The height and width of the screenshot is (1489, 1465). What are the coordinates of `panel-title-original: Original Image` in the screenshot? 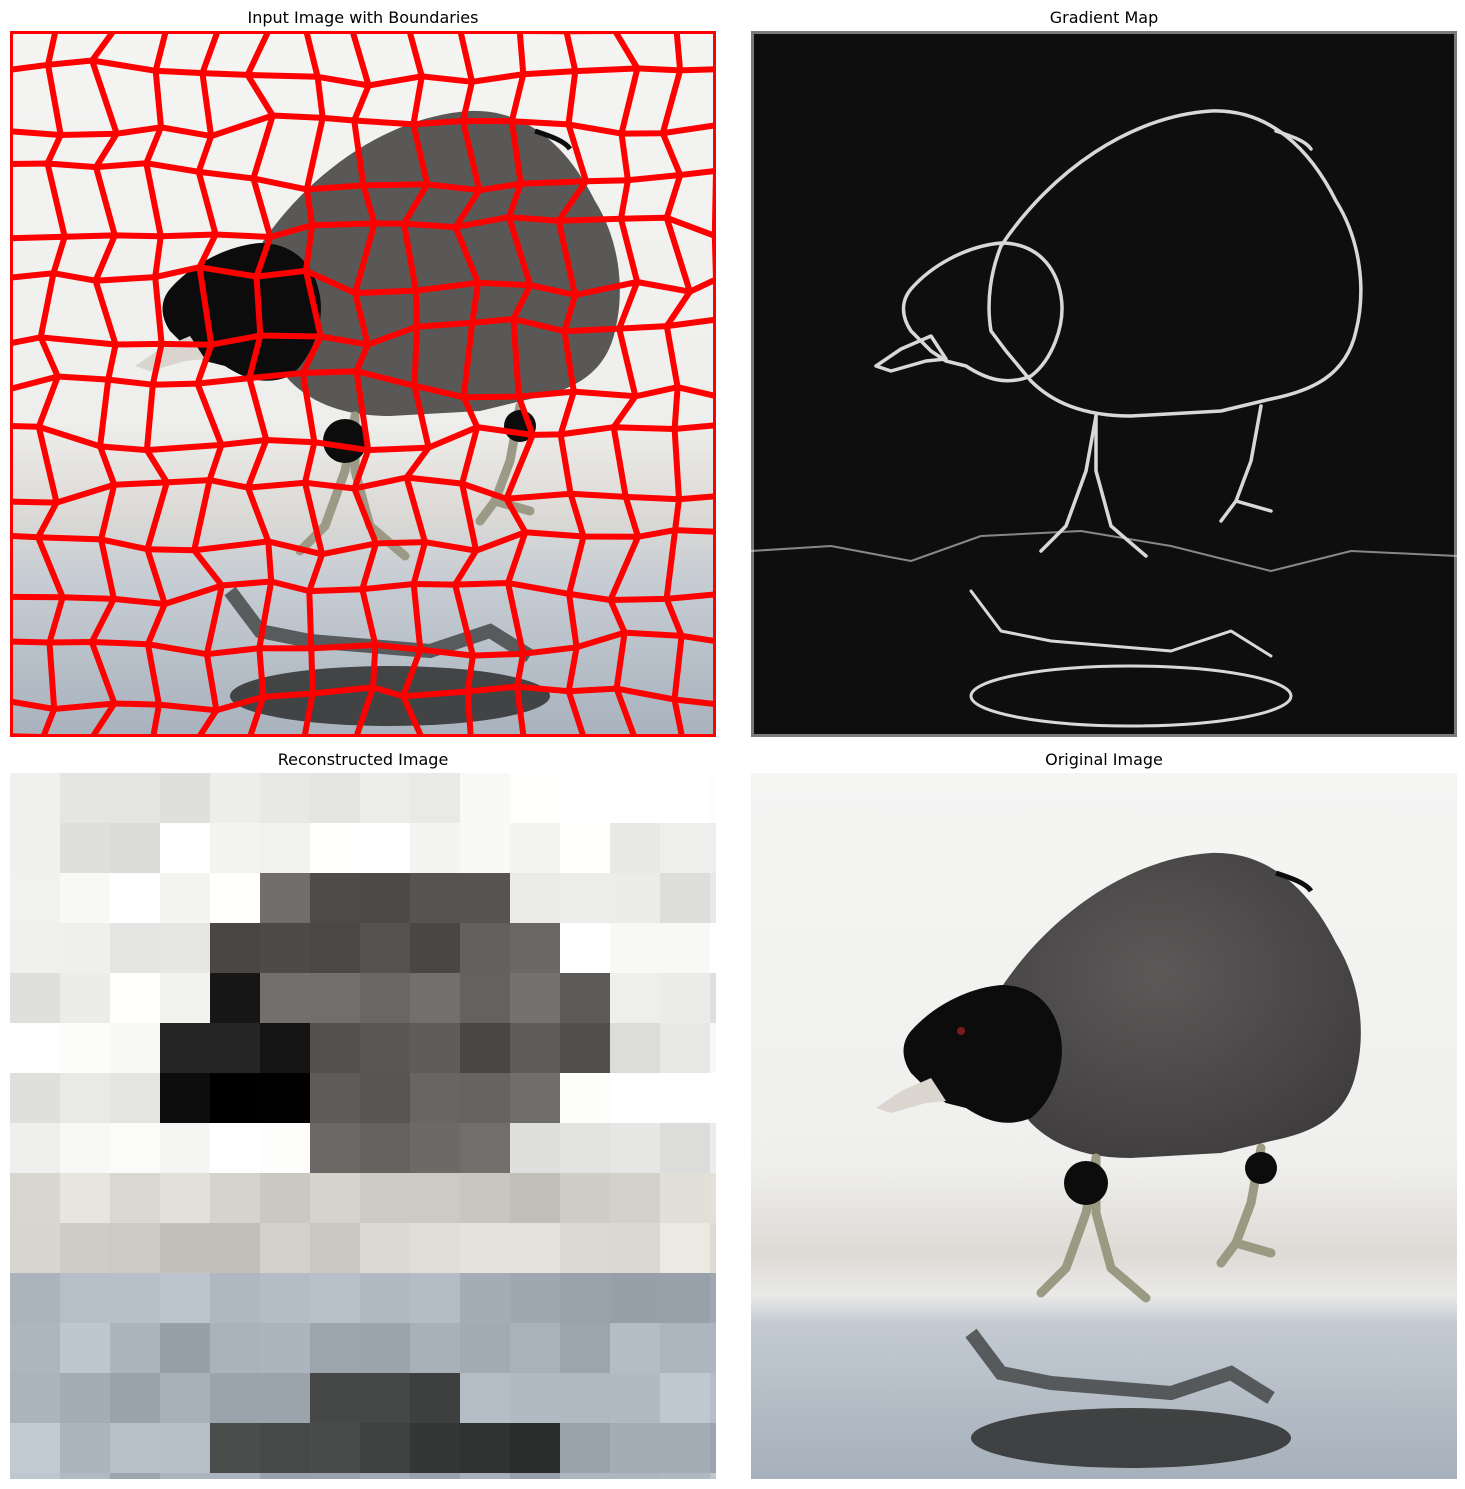 It's located at (1104, 759).